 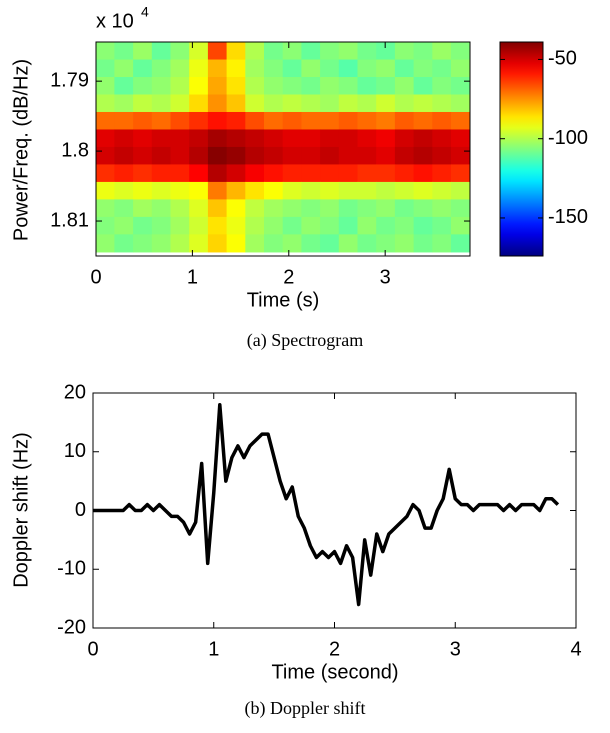 I want to click on y-tick-label: 10, so click(x=75, y=451).